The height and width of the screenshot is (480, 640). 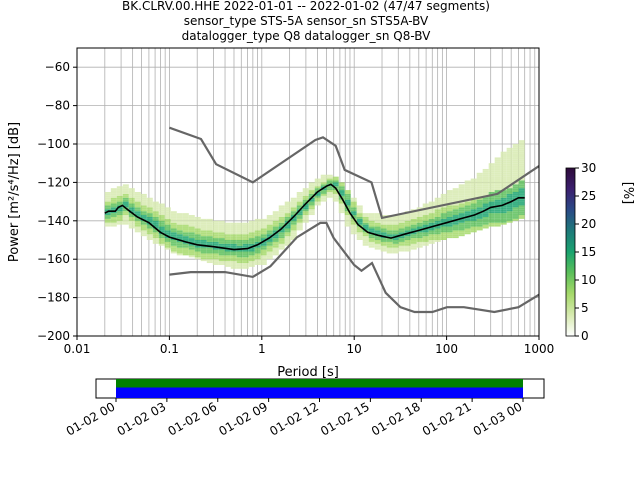 I want to click on timeline-tick-label: 01-02 09, so click(x=243, y=418).